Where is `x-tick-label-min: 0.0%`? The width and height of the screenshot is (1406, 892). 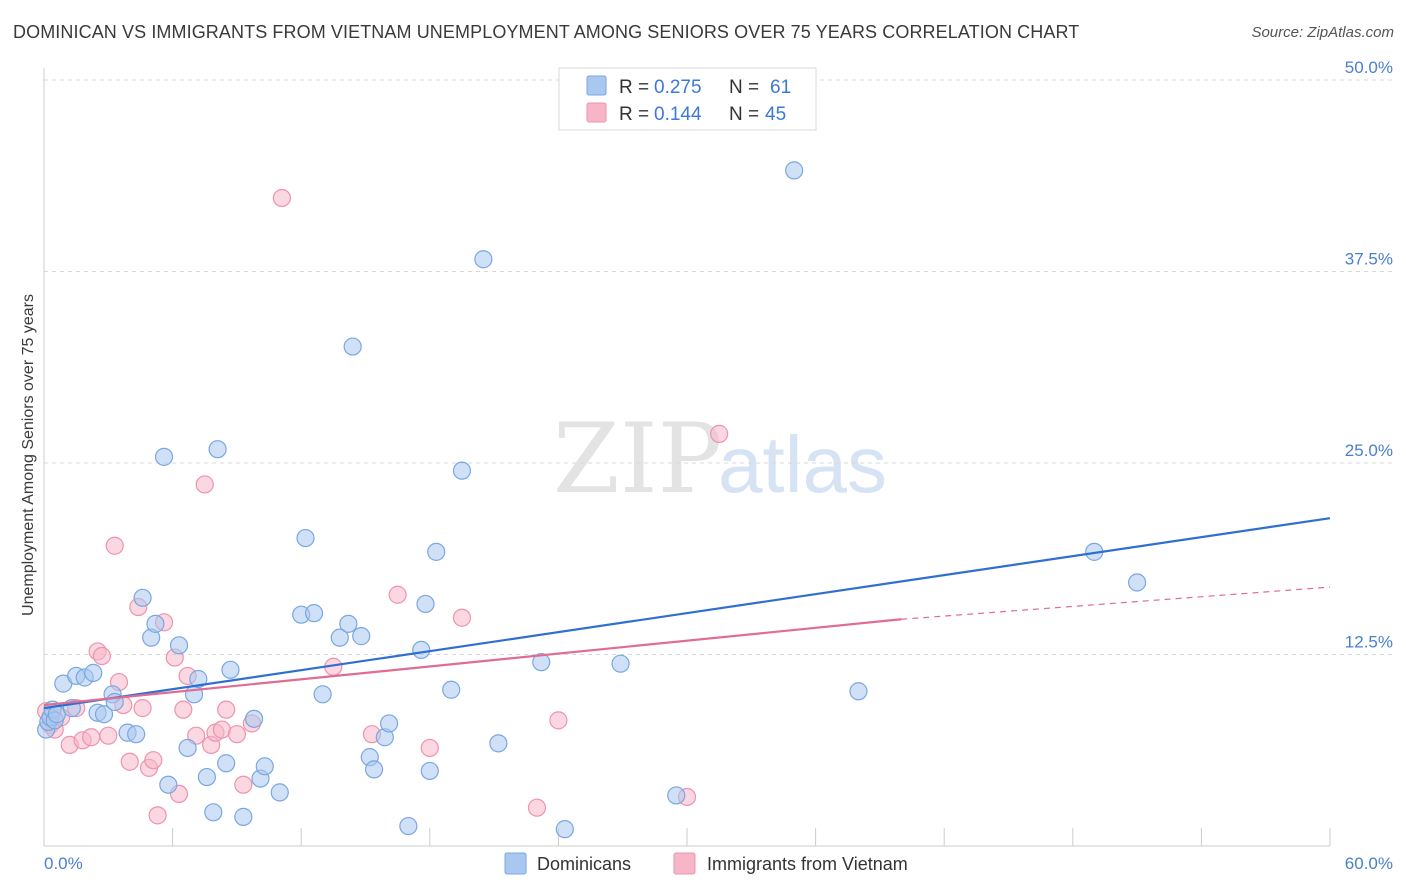 x-tick-label-min: 0.0% is located at coordinates (63, 863).